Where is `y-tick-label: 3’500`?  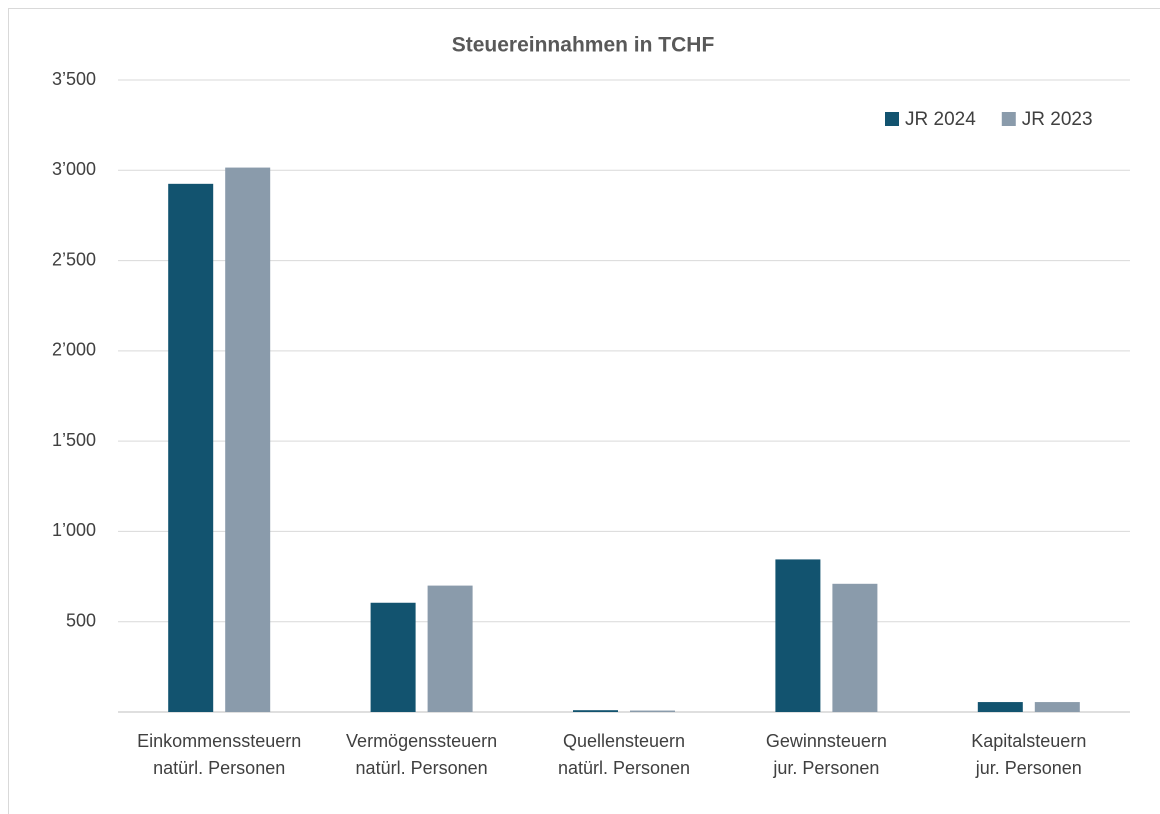 y-tick-label: 3’500 is located at coordinates (74, 79).